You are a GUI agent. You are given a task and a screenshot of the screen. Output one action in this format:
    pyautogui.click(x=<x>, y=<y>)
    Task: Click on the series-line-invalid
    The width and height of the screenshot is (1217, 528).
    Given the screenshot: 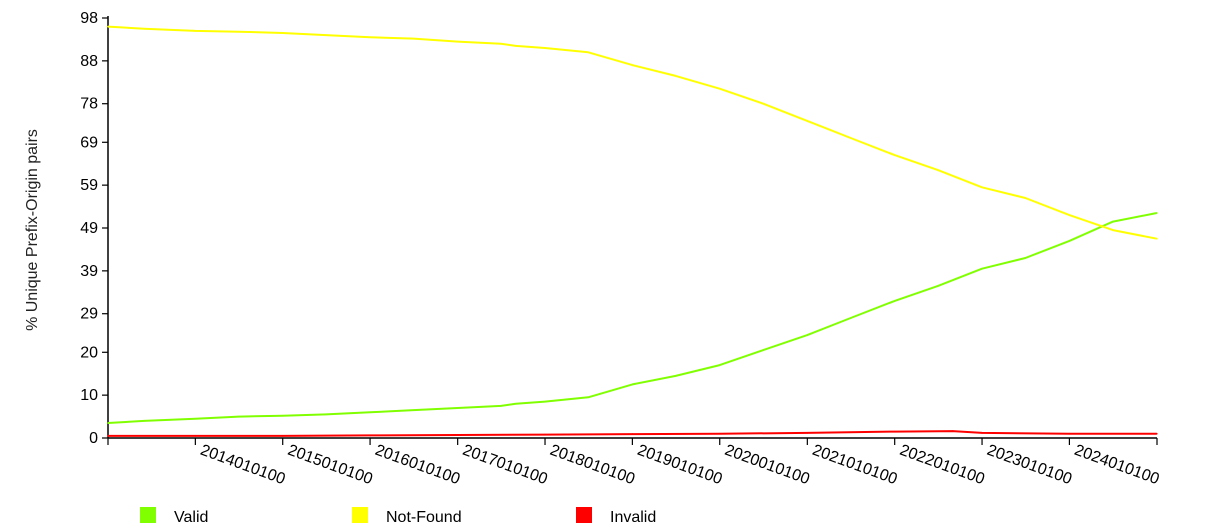 What is the action you would take?
    pyautogui.click(x=632, y=433)
    